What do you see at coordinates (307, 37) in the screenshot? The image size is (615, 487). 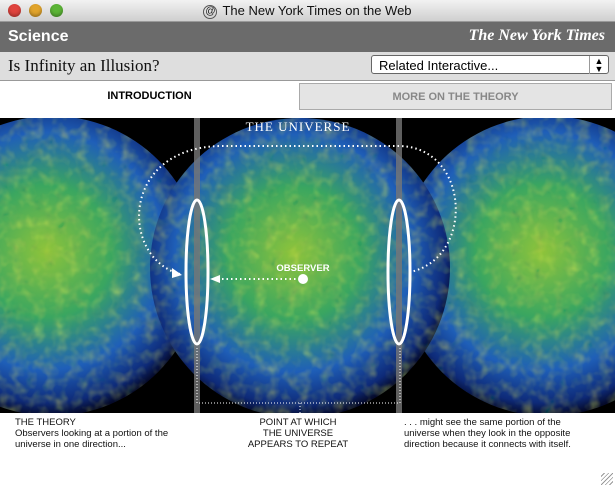 I see `section-header: Science The New York Times` at bounding box center [307, 37].